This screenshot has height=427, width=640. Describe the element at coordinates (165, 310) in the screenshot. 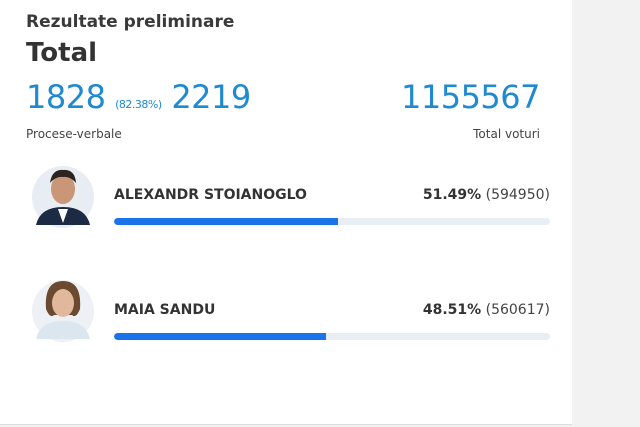

I see `candidate-name: MAIA SANDU` at that location.